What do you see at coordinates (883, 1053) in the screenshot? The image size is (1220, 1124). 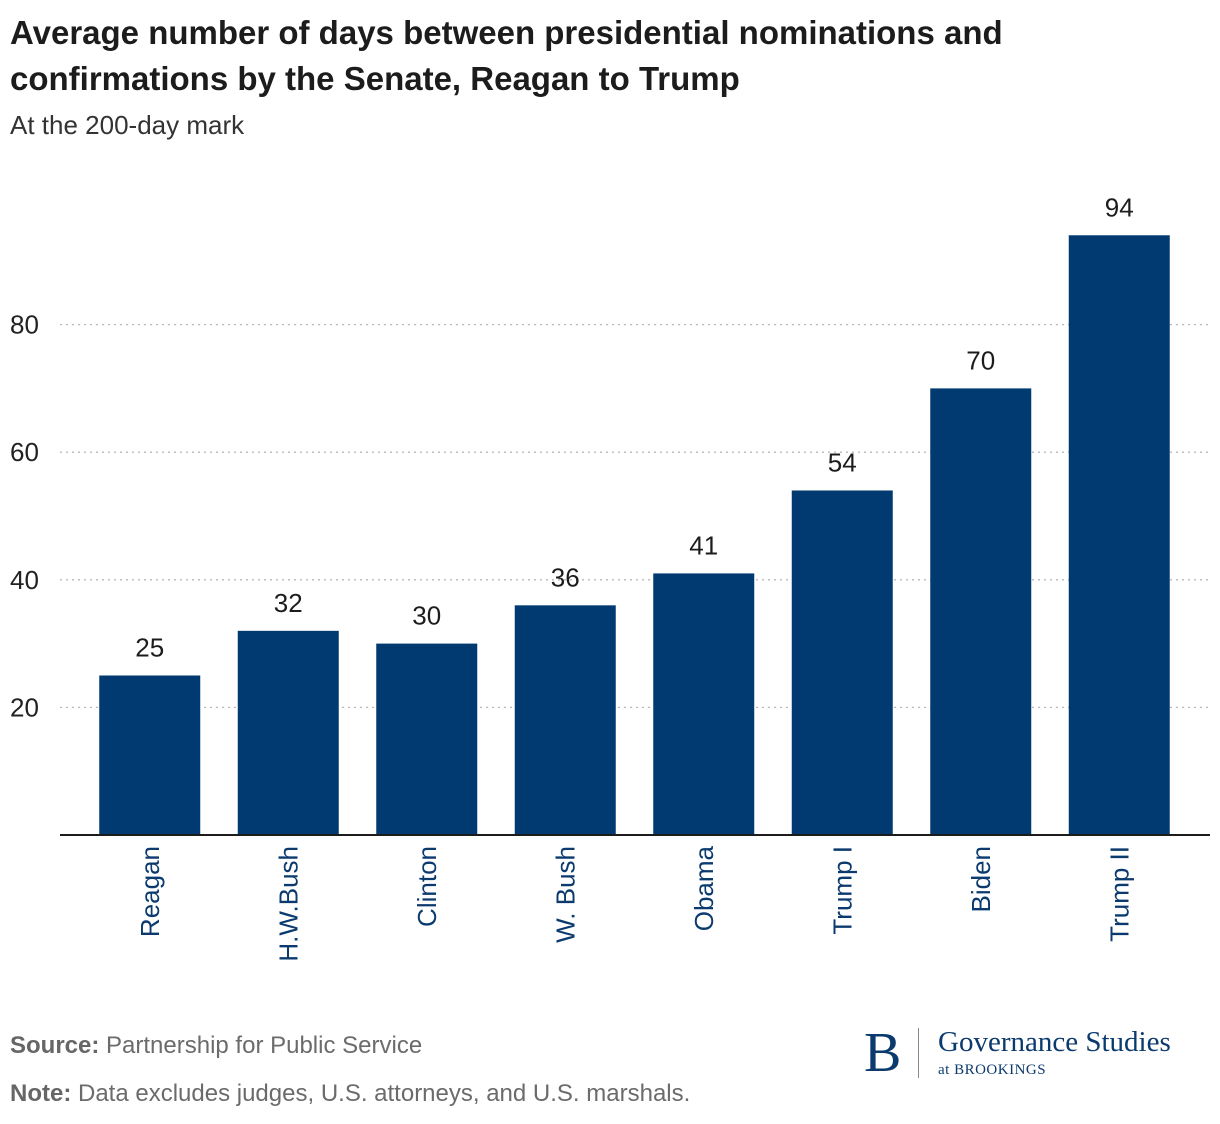 I see `logo-mark: B` at bounding box center [883, 1053].